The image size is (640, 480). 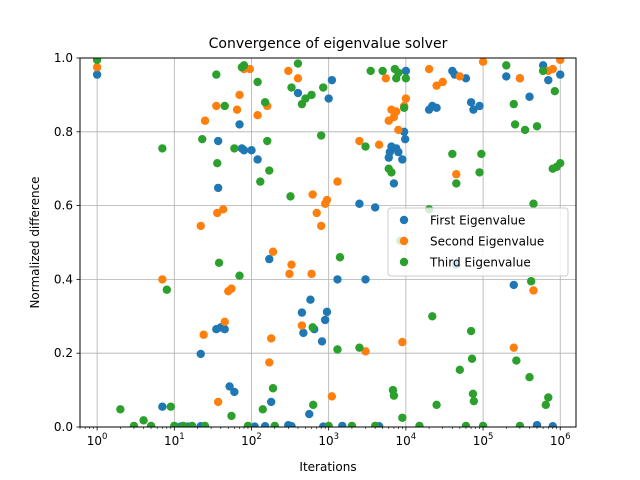 What do you see at coordinates (477, 221) in the screenshot?
I see `legend-label: First Eigenvalue` at bounding box center [477, 221].